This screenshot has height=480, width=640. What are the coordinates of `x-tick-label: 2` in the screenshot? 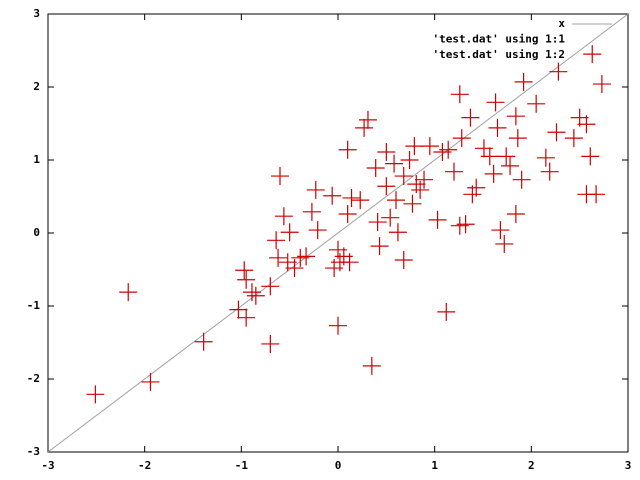 It's located at (531, 465).